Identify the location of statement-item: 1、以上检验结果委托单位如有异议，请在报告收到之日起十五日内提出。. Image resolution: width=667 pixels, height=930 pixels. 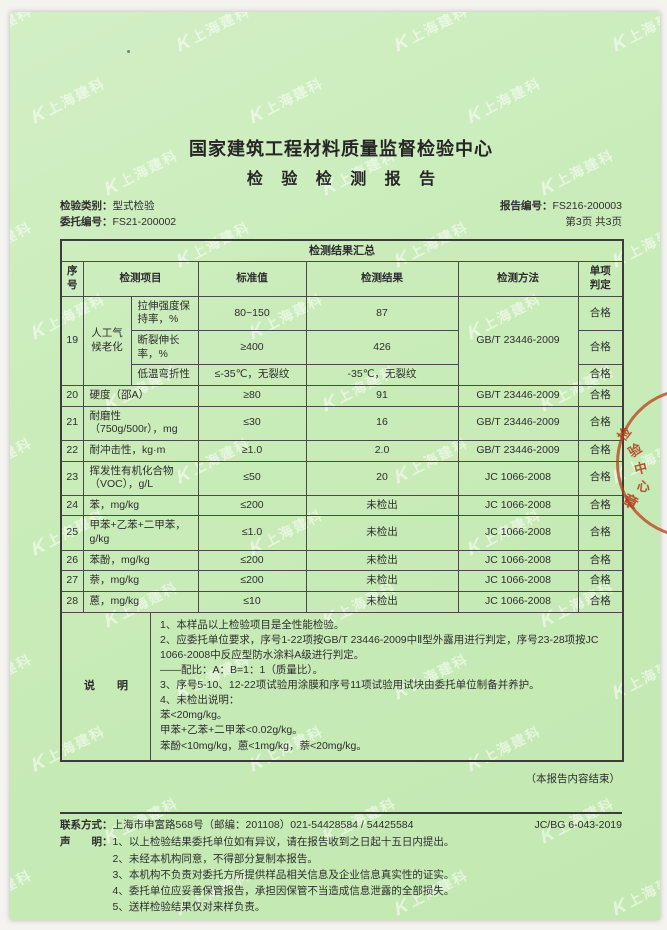
(283, 842).